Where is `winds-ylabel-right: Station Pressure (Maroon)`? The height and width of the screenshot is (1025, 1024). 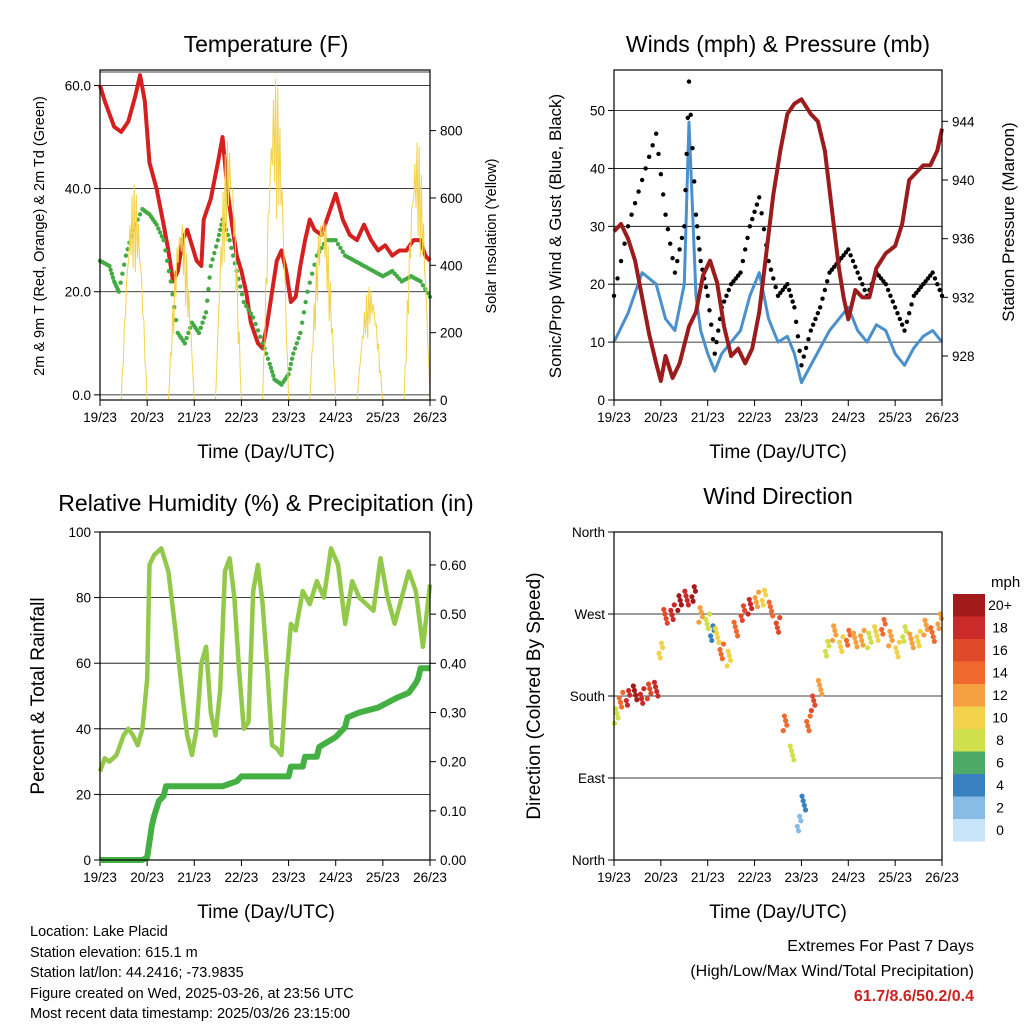 winds-ylabel-right: Station Pressure (Maroon) is located at coordinates (1008, 221).